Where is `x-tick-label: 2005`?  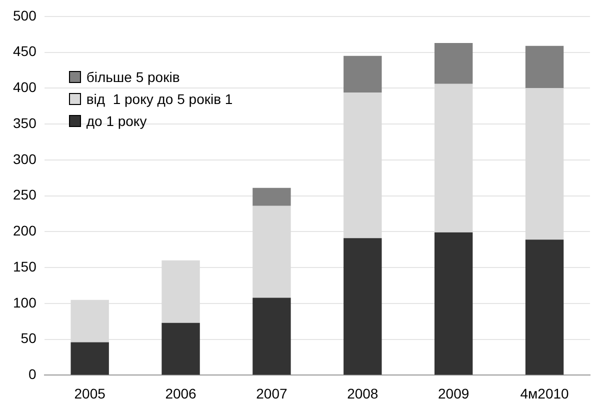
x-tick-label: 2005 is located at coordinates (90, 393).